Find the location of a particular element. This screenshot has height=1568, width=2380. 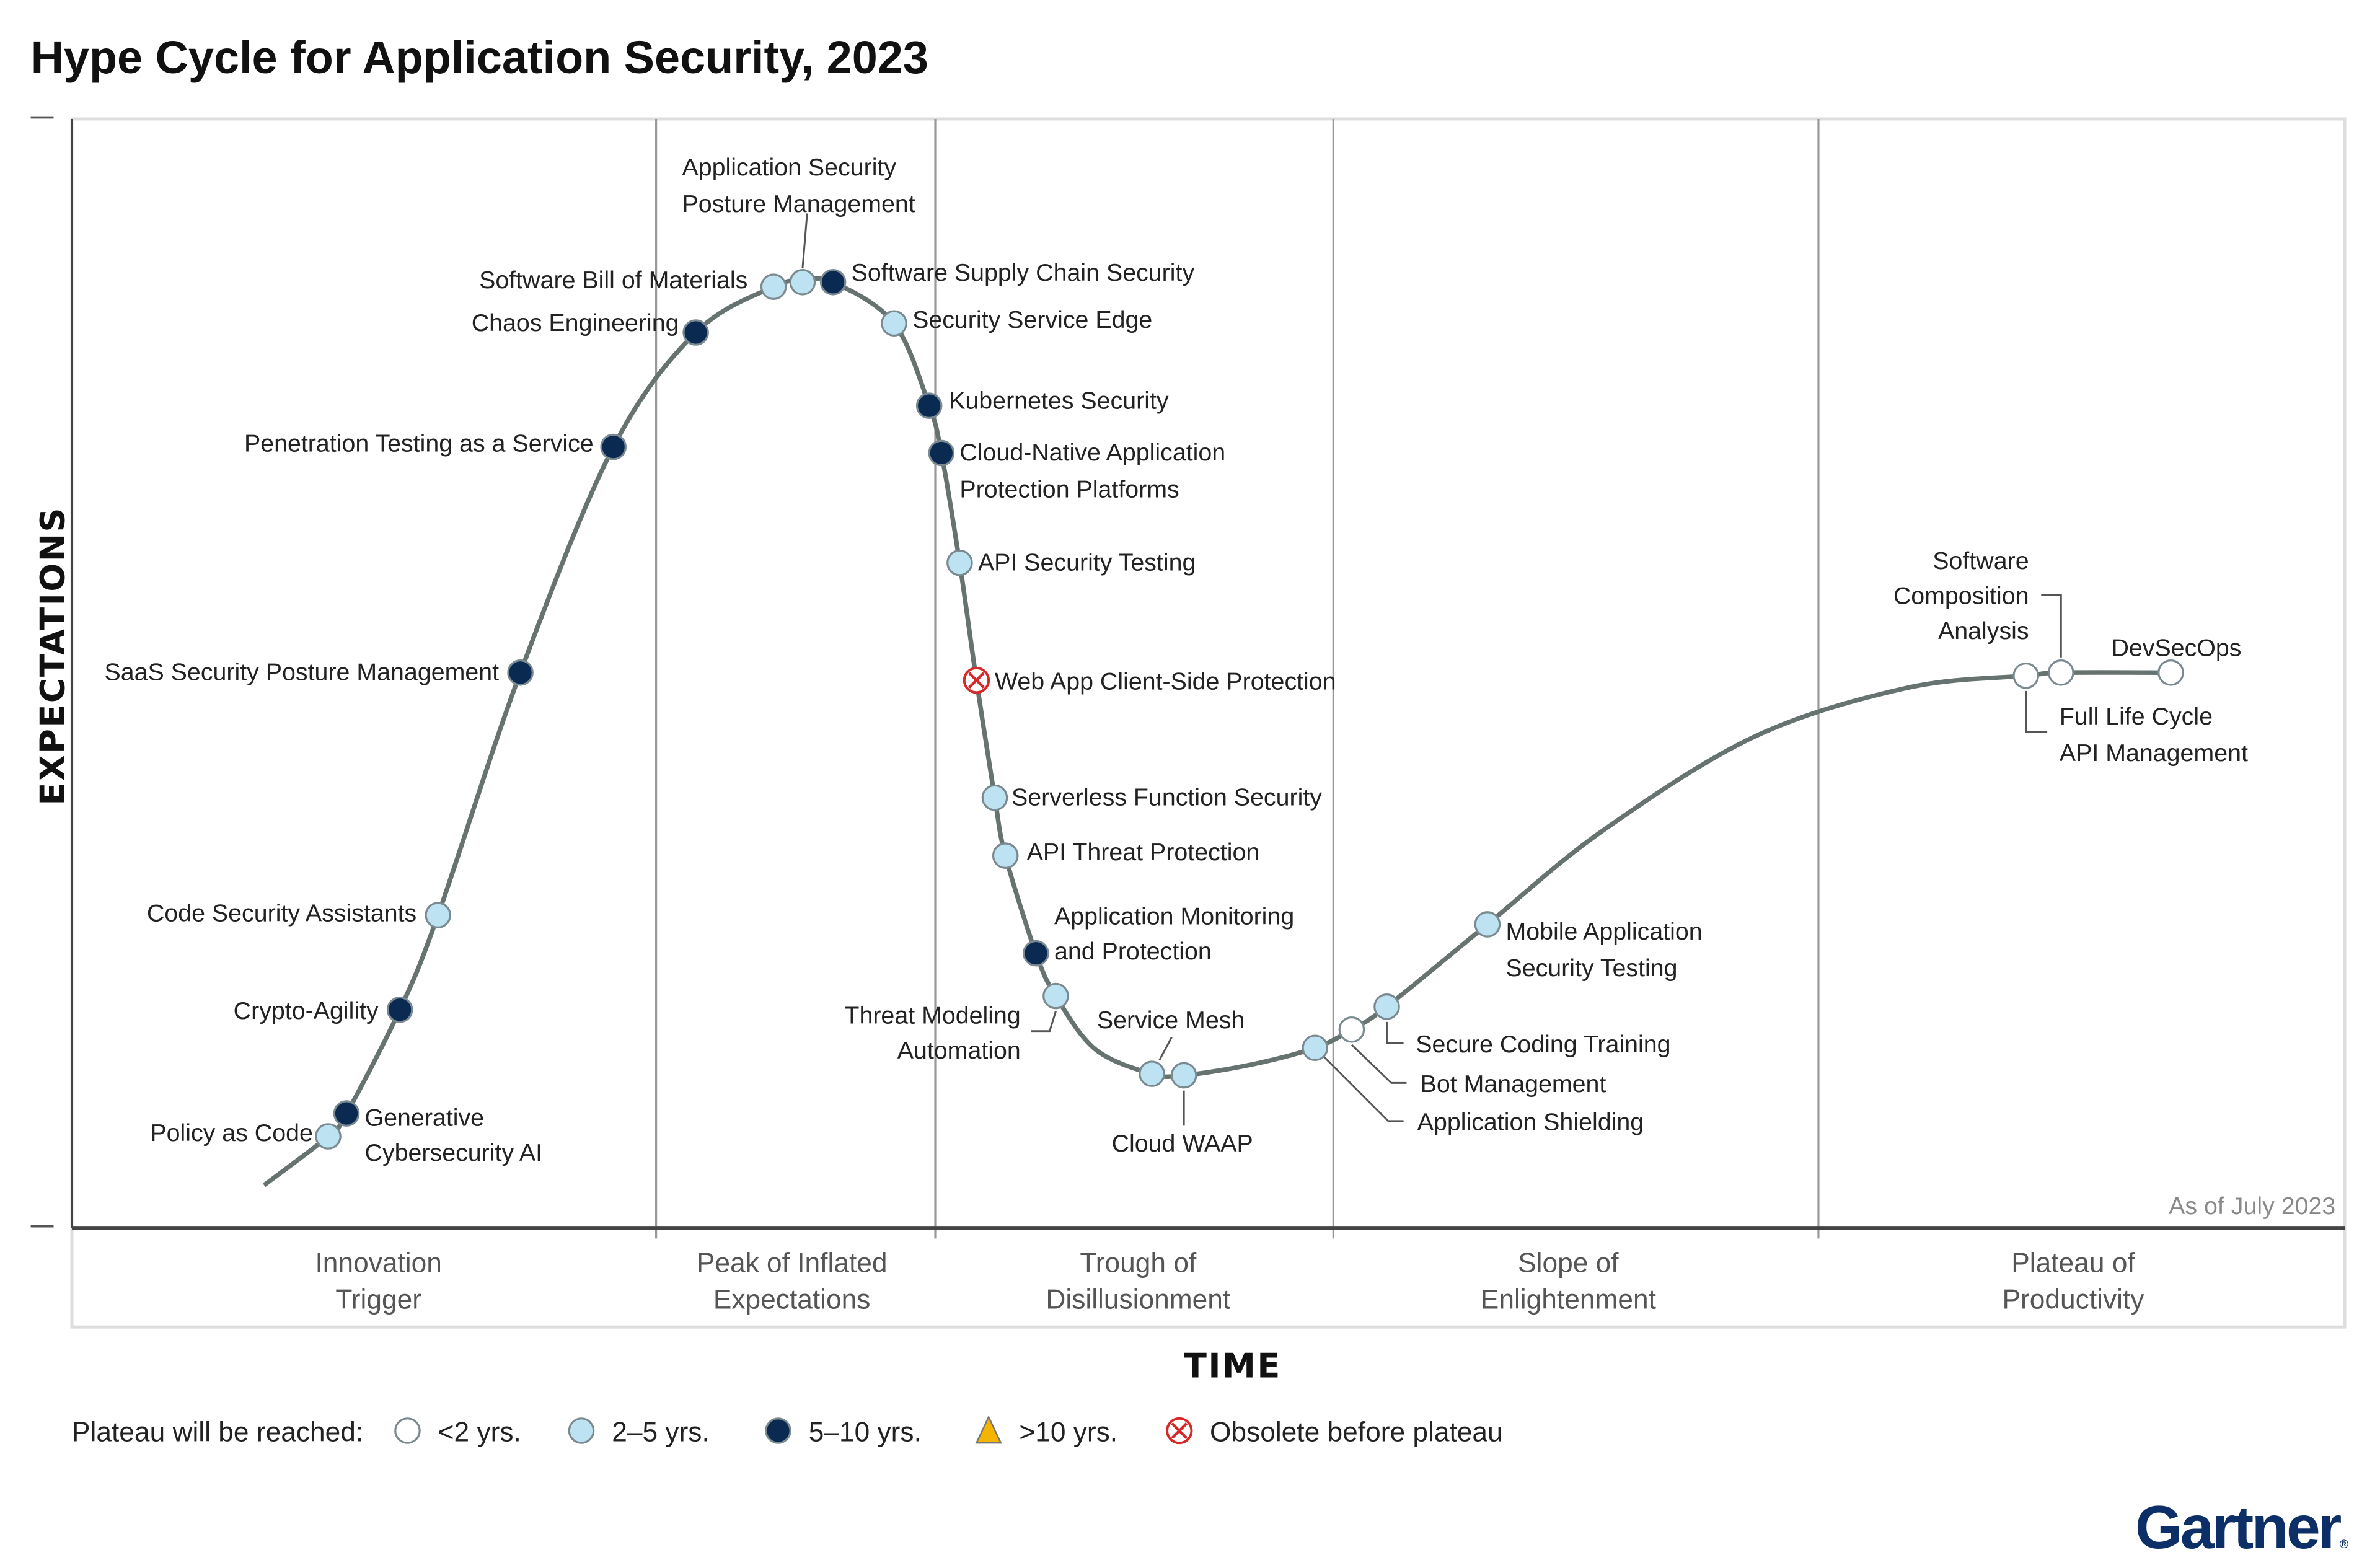

technology-point: Application Shielding is located at coordinates (1473, 1085).